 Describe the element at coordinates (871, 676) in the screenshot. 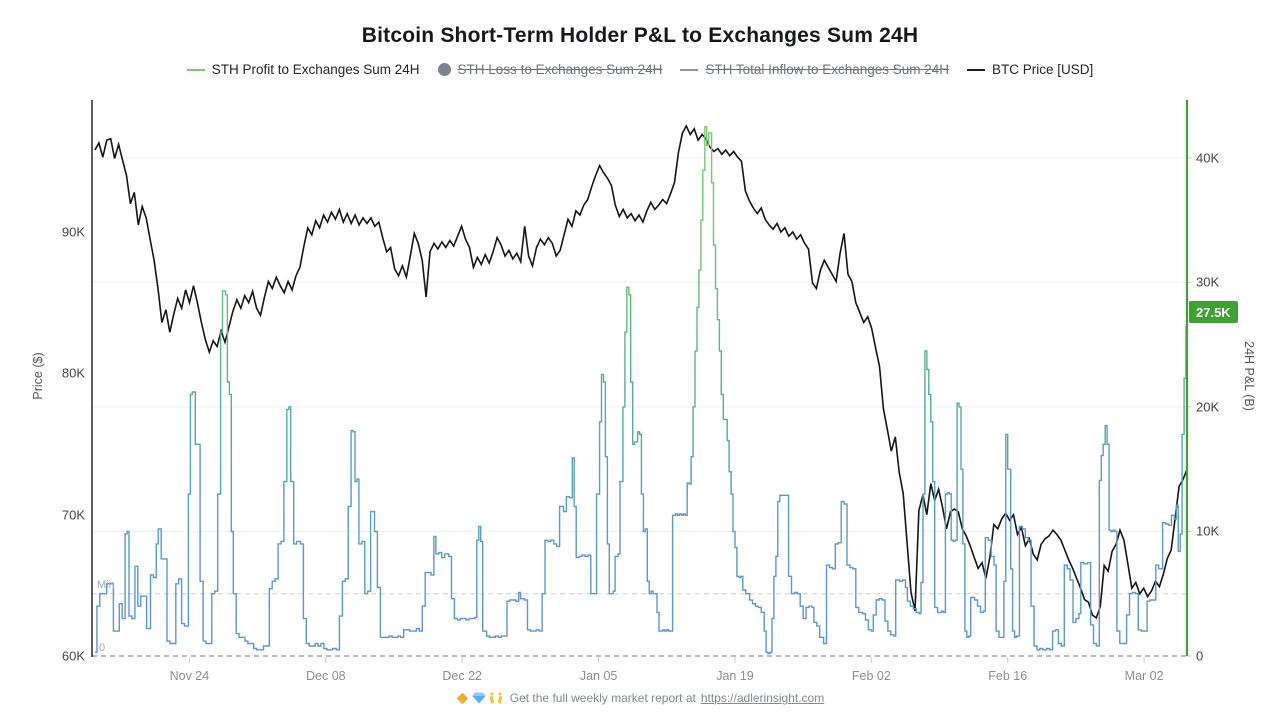

I see `x-axis-tick-label: Feb 02` at that location.